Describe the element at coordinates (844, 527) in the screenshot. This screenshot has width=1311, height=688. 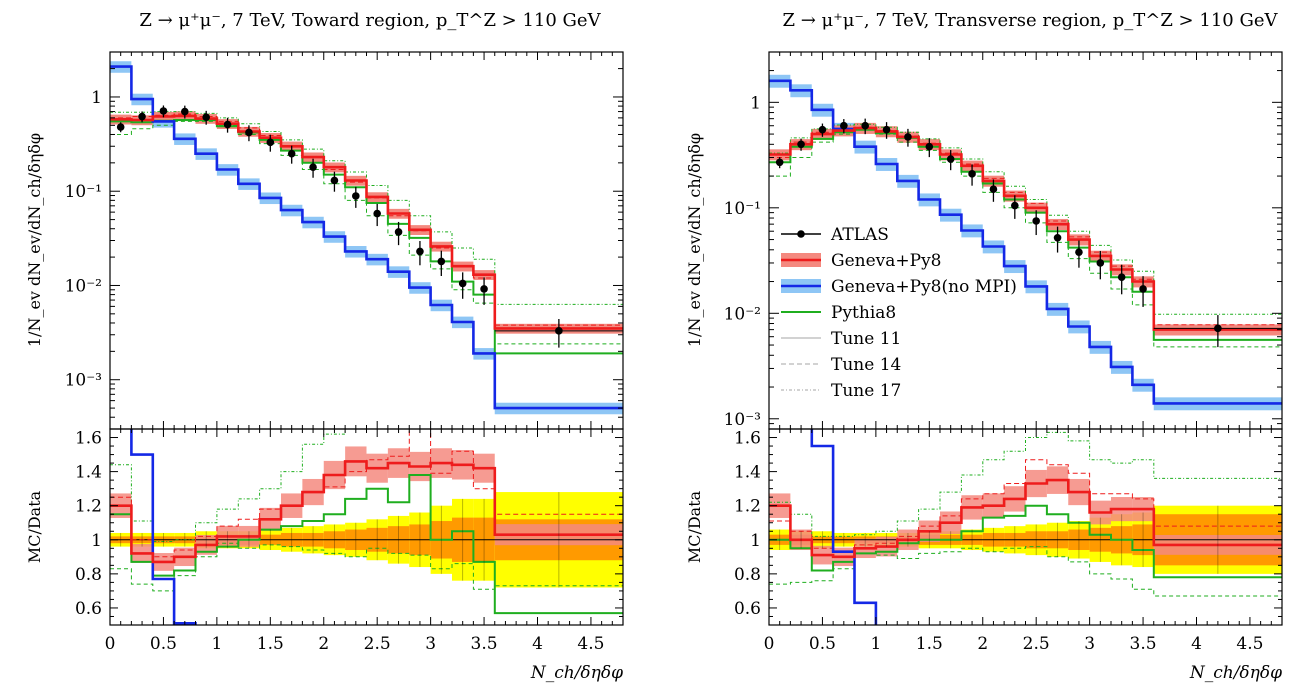
I see `geneva-py8-no-mpi-ratio-line` at that location.